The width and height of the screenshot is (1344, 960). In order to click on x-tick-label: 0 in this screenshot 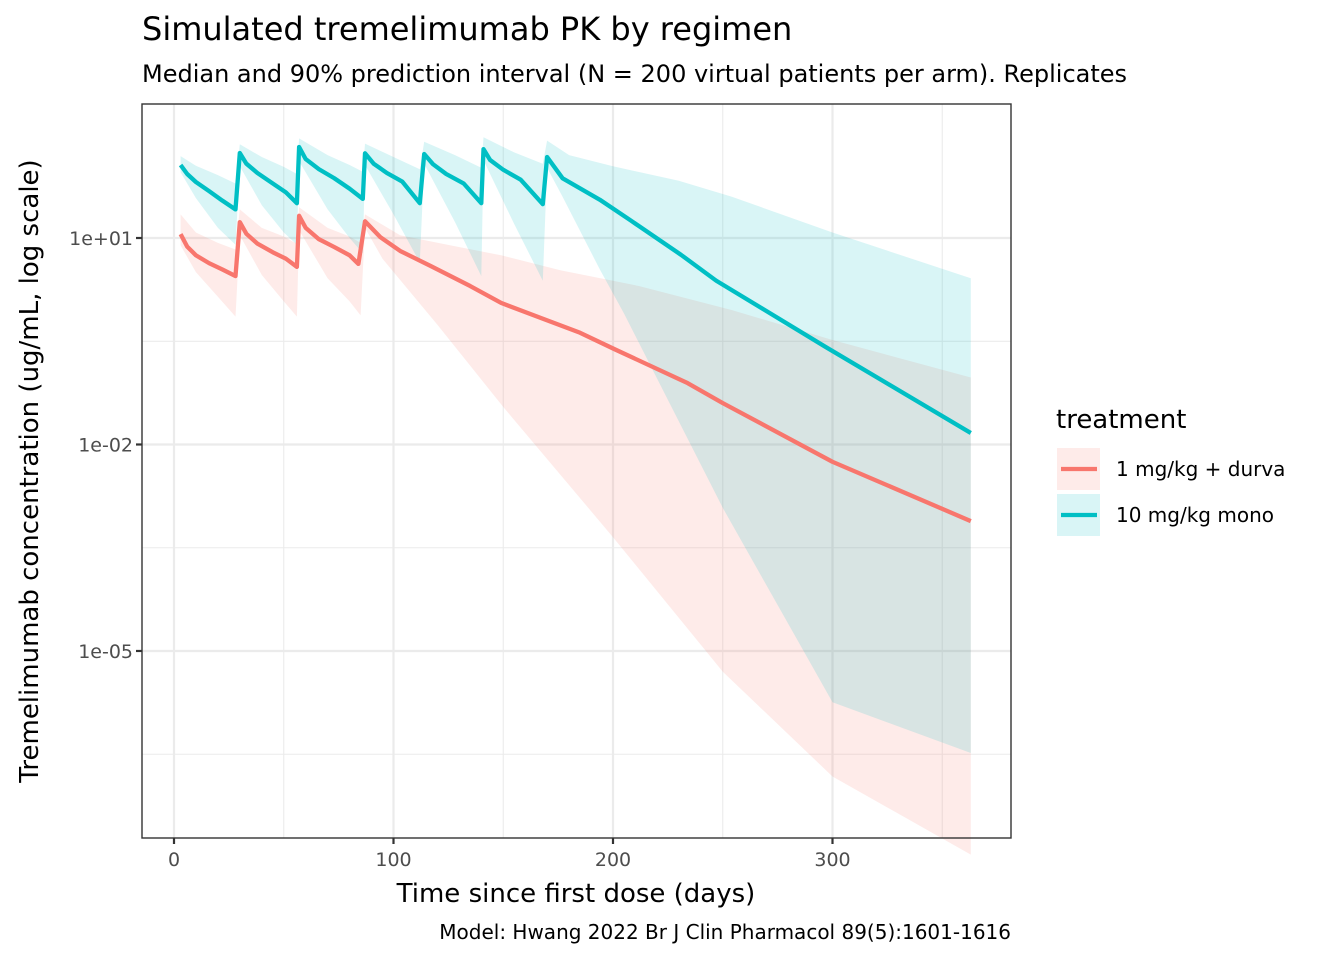, I will do `click(174, 860)`.